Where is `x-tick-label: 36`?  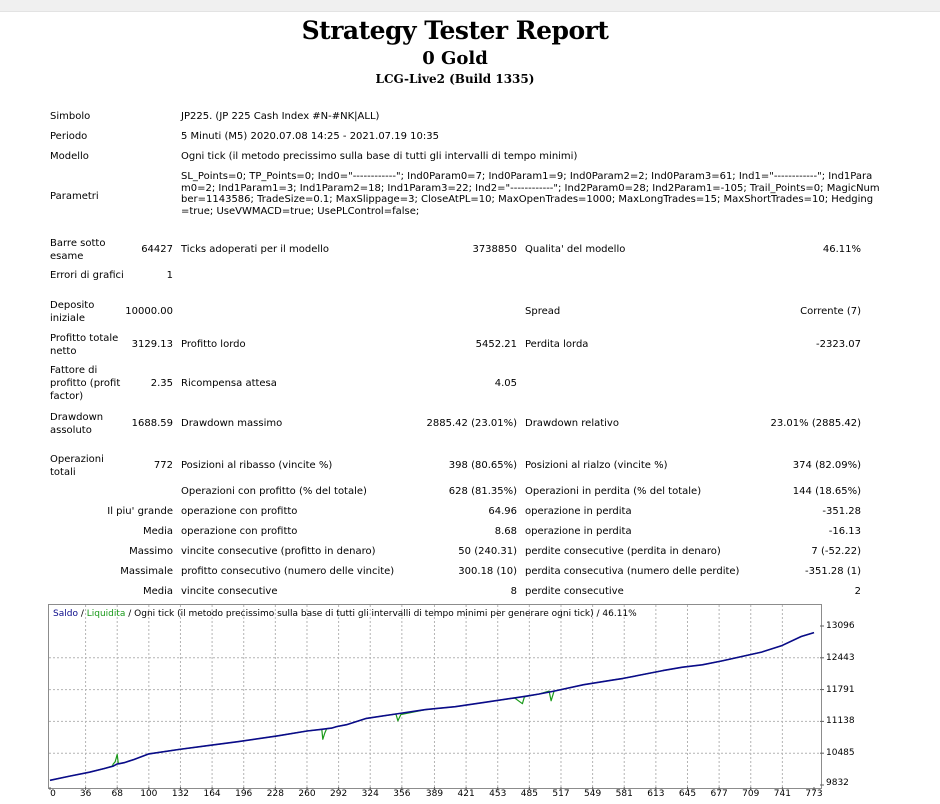
x-tick-label: 36 is located at coordinates (85, 794).